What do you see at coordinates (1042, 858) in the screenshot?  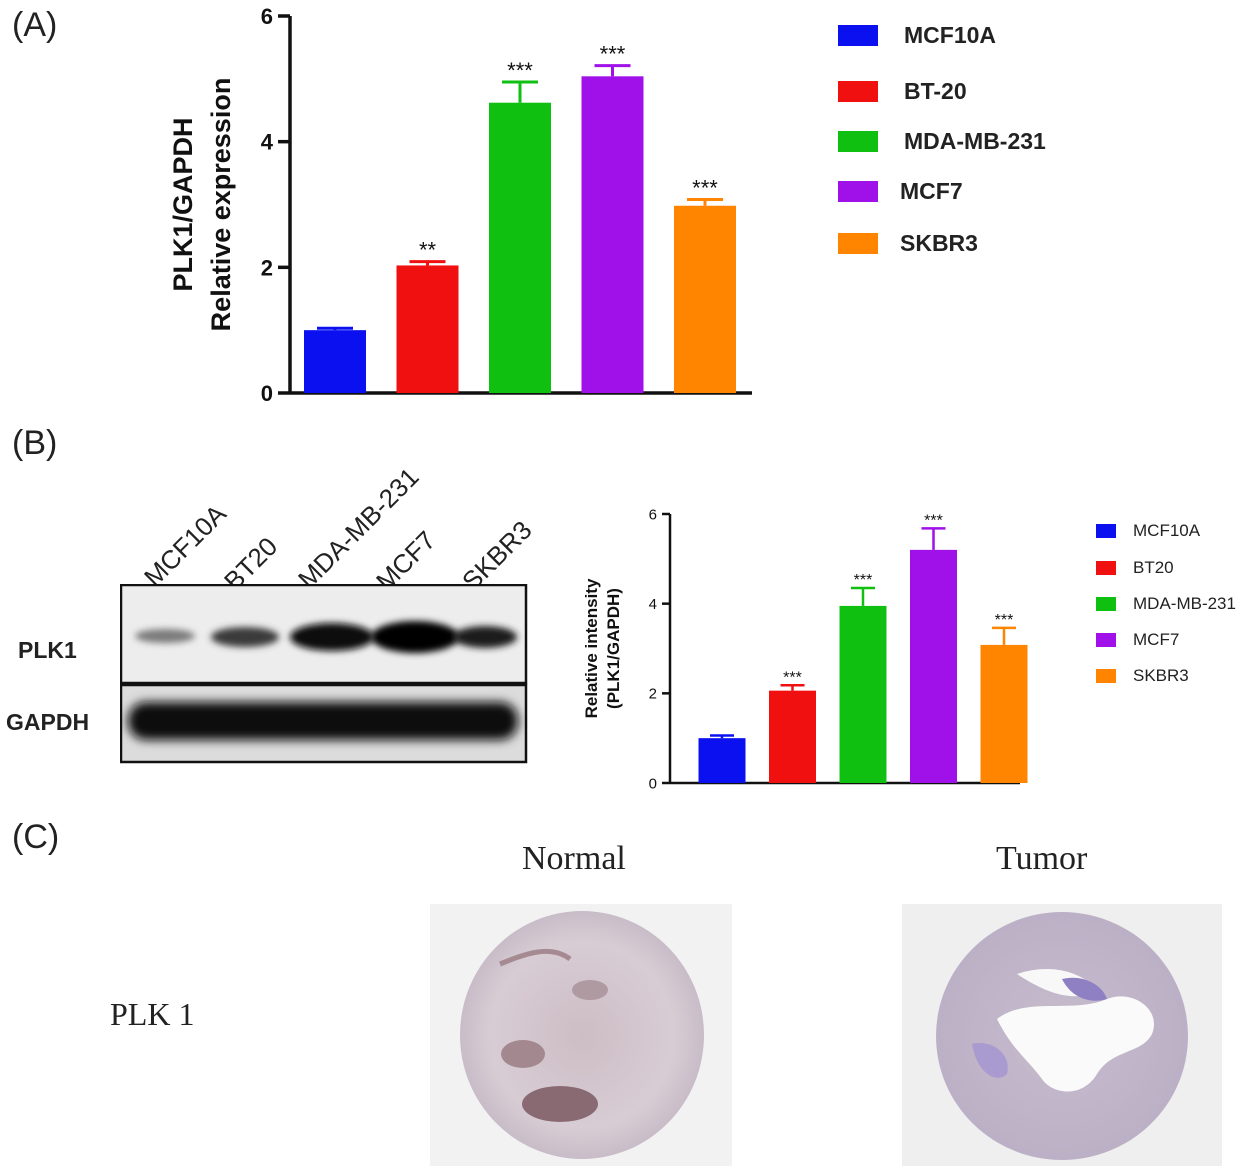 I see `ihc-col-tumor: Tumor` at bounding box center [1042, 858].